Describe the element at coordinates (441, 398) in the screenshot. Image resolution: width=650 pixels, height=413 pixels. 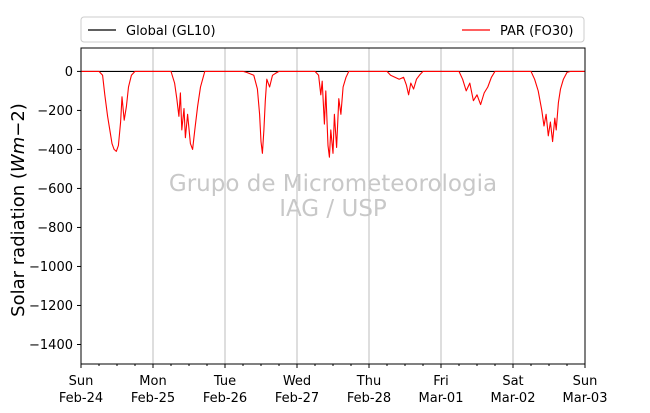
I see `x-tick-label-date: Mar-01` at that location.